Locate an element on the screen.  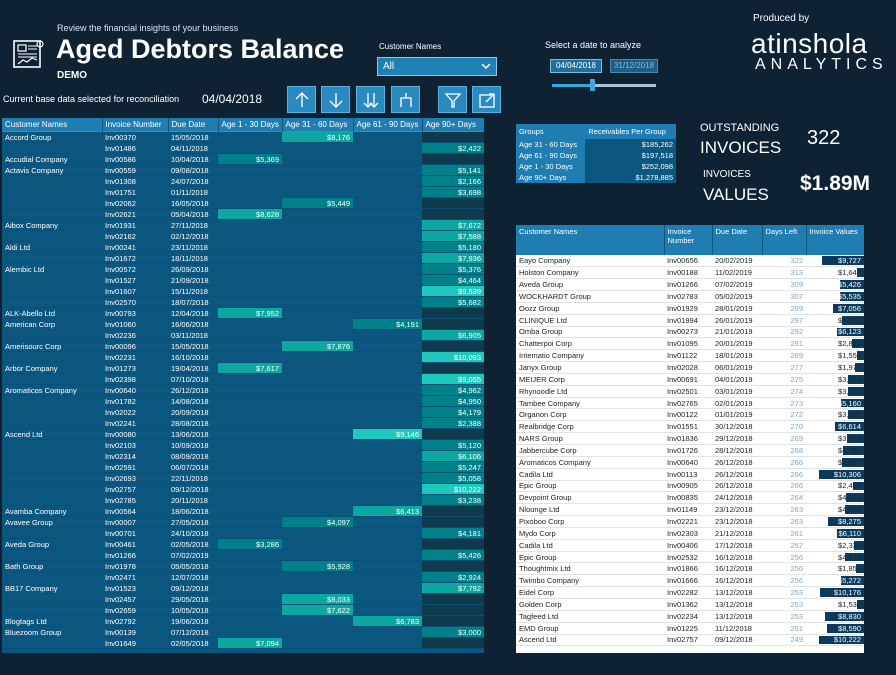
table-row: Age 90+ Days $1,278,885 is located at coordinates (596, 177).